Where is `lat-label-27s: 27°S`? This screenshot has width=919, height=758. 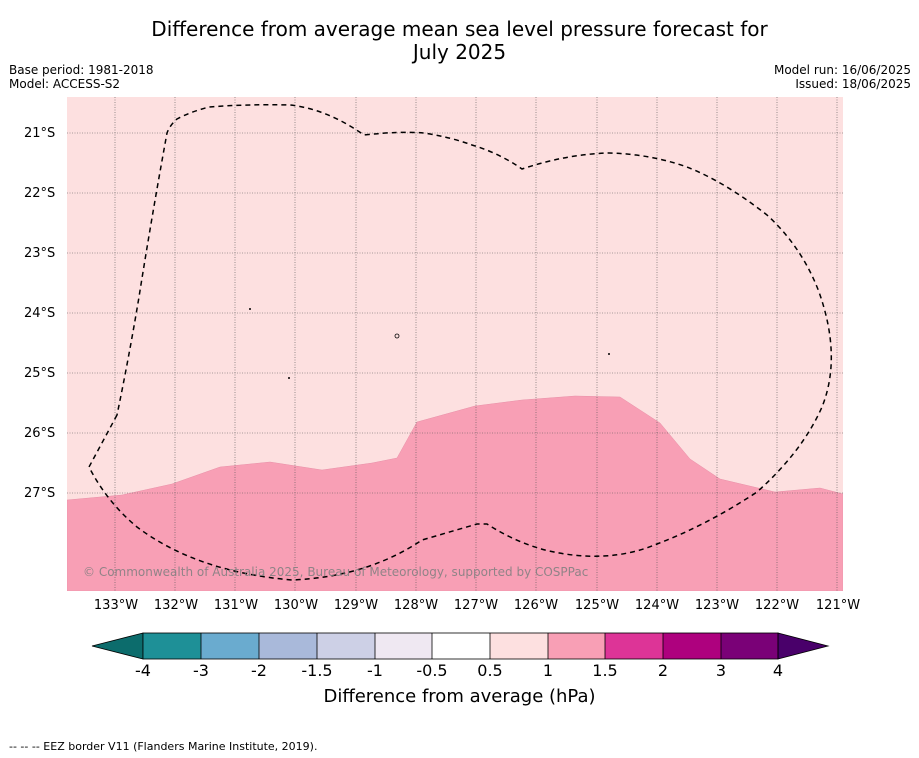
lat-label-27s: 27°S is located at coordinates (40, 493).